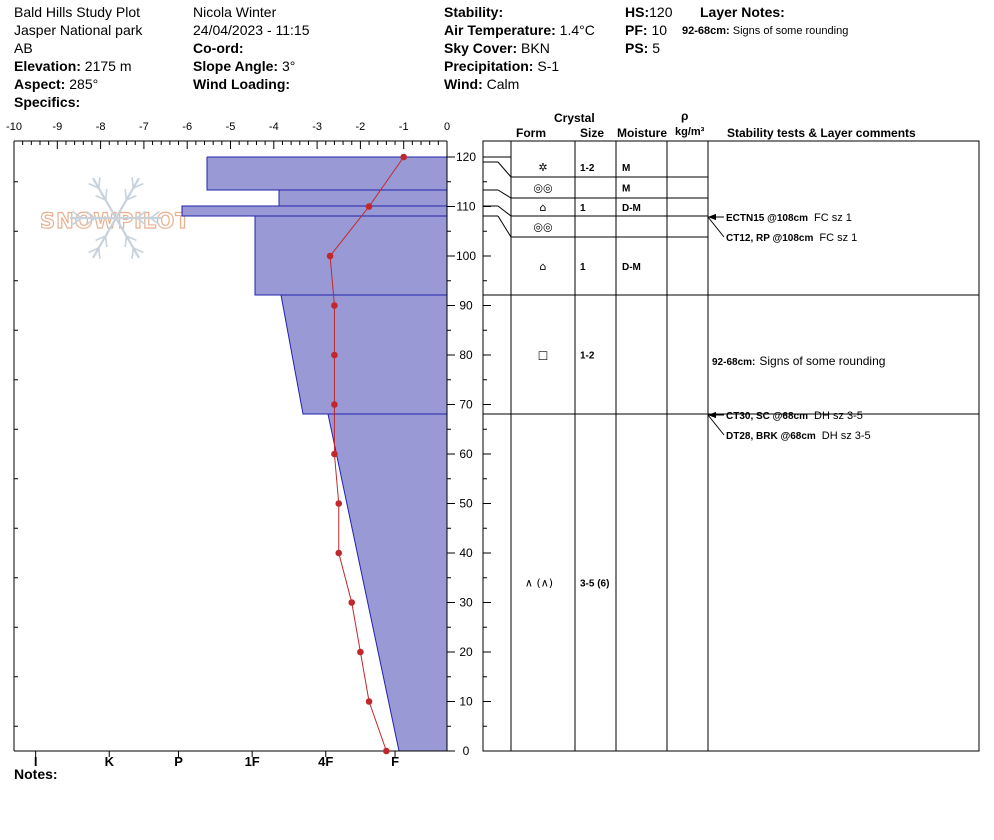 Image resolution: width=994 pixels, height=840 pixels. I want to click on layer-moisture: M, so click(626, 168).